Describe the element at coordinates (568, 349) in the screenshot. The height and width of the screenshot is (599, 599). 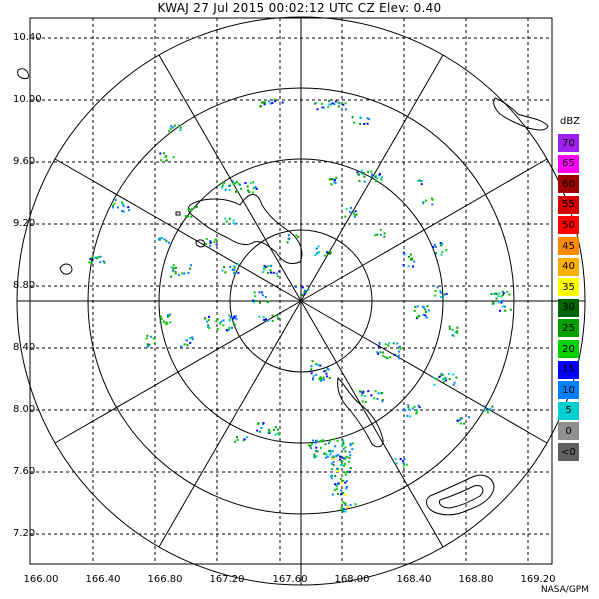
I see `legend-swatch: 20` at that location.